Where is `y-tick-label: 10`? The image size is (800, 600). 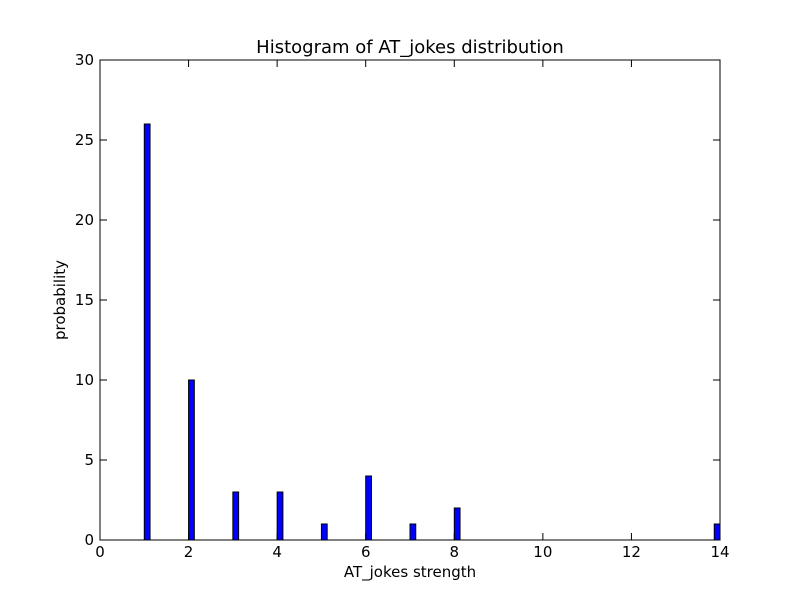 y-tick-label: 10 is located at coordinates (84, 380).